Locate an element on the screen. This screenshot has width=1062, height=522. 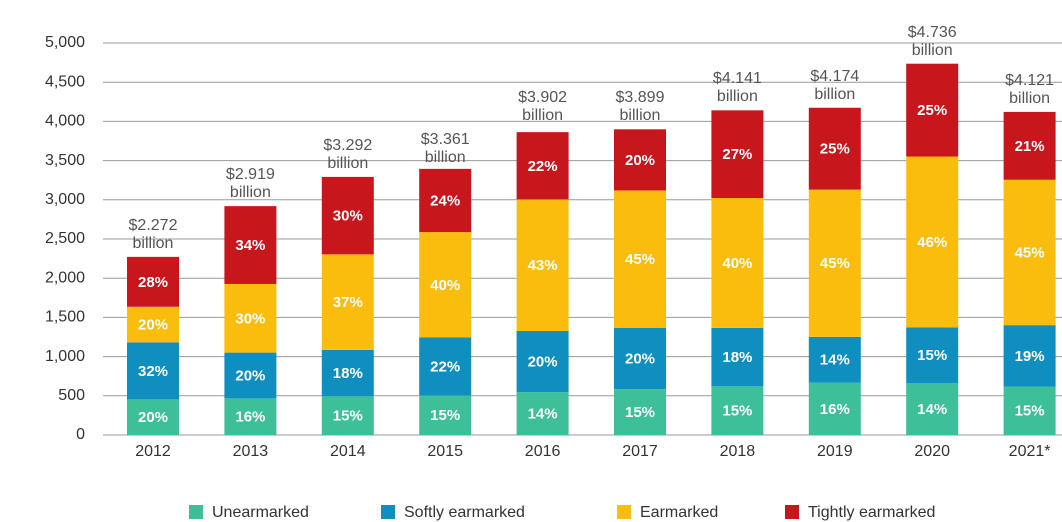
legend-label: Earmarked is located at coordinates (679, 512).